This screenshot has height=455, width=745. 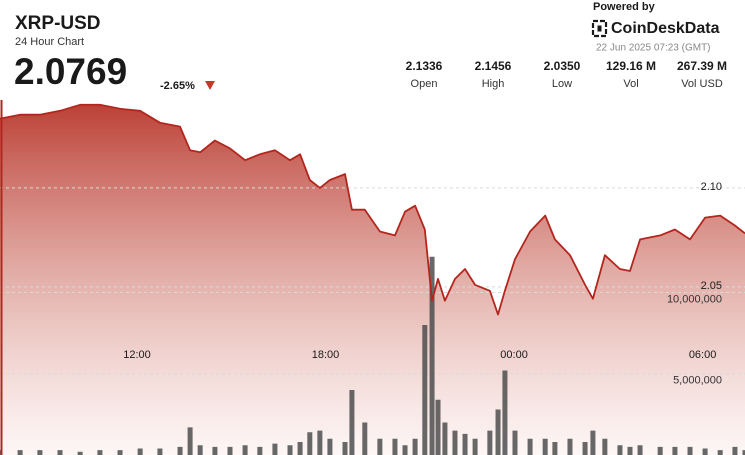 What do you see at coordinates (493, 84) in the screenshot?
I see `stat-label: High` at bounding box center [493, 84].